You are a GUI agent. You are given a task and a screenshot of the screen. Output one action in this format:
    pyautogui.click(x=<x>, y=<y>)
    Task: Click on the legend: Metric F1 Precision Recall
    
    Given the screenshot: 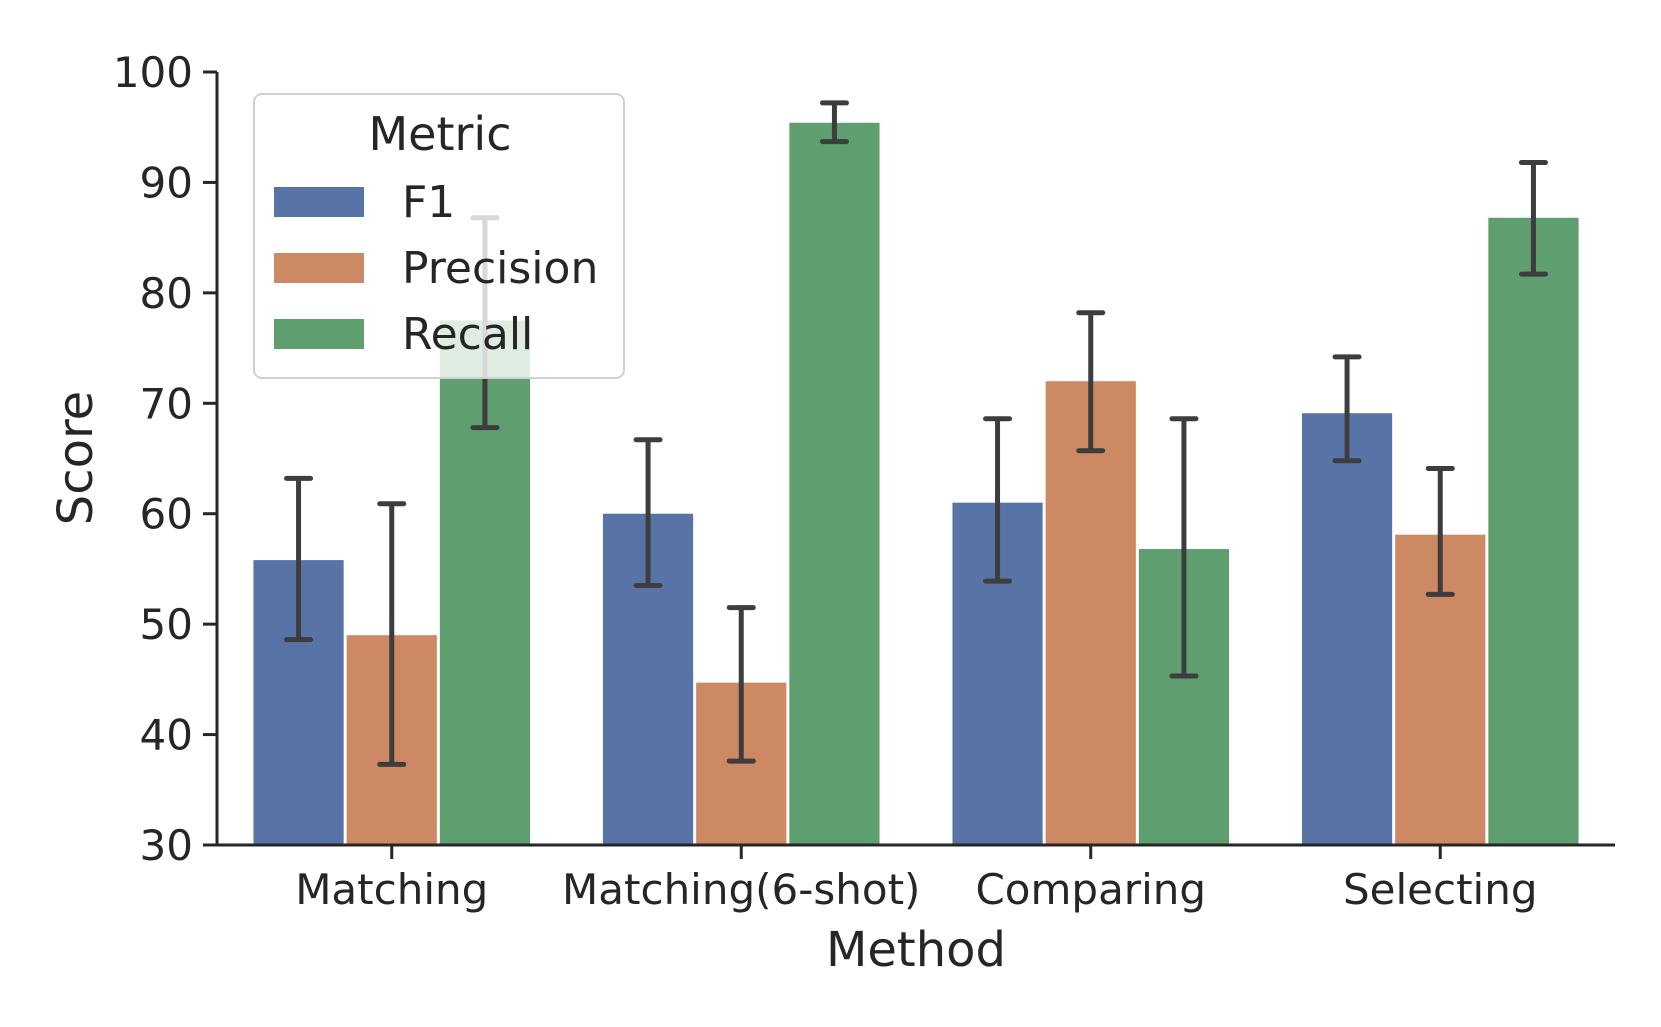 What is the action you would take?
    pyautogui.click(x=439, y=236)
    